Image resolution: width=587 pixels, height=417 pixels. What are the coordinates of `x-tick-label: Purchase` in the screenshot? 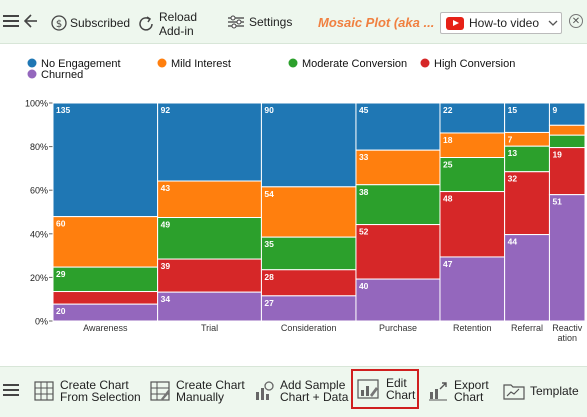 It's located at (398, 328).